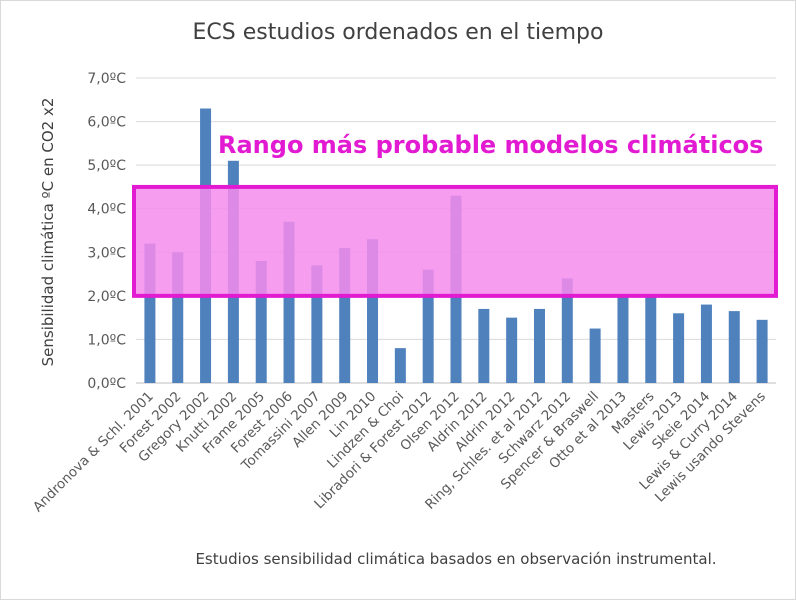 The image size is (796, 600). What do you see at coordinates (106, 210) in the screenshot?
I see `y-tick-label: 4,0ºC` at bounding box center [106, 210].